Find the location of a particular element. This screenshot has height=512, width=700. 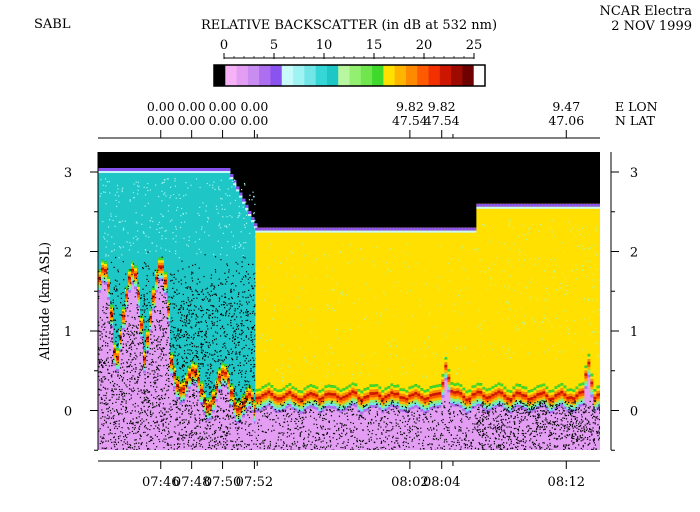

colorbar-tick-label: 0 is located at coordinates (224, 45).